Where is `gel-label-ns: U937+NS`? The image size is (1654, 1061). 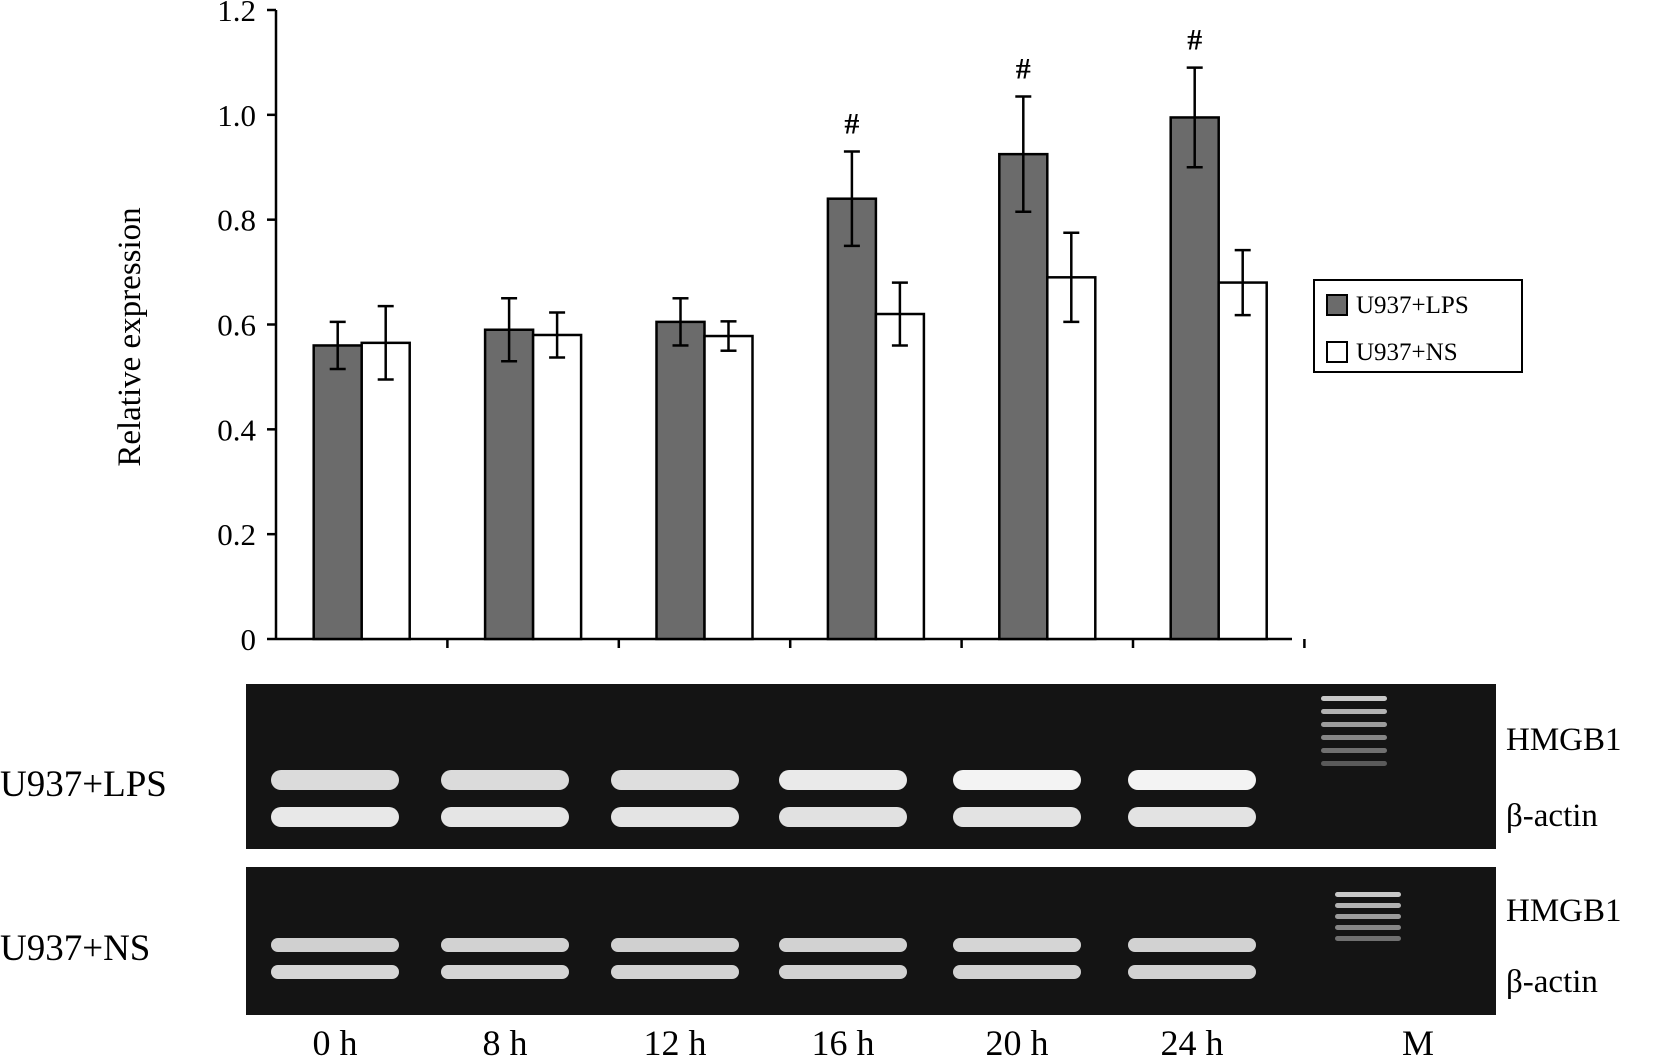 gel-label-ns: U937+NS is located at coordinates (75, 948).